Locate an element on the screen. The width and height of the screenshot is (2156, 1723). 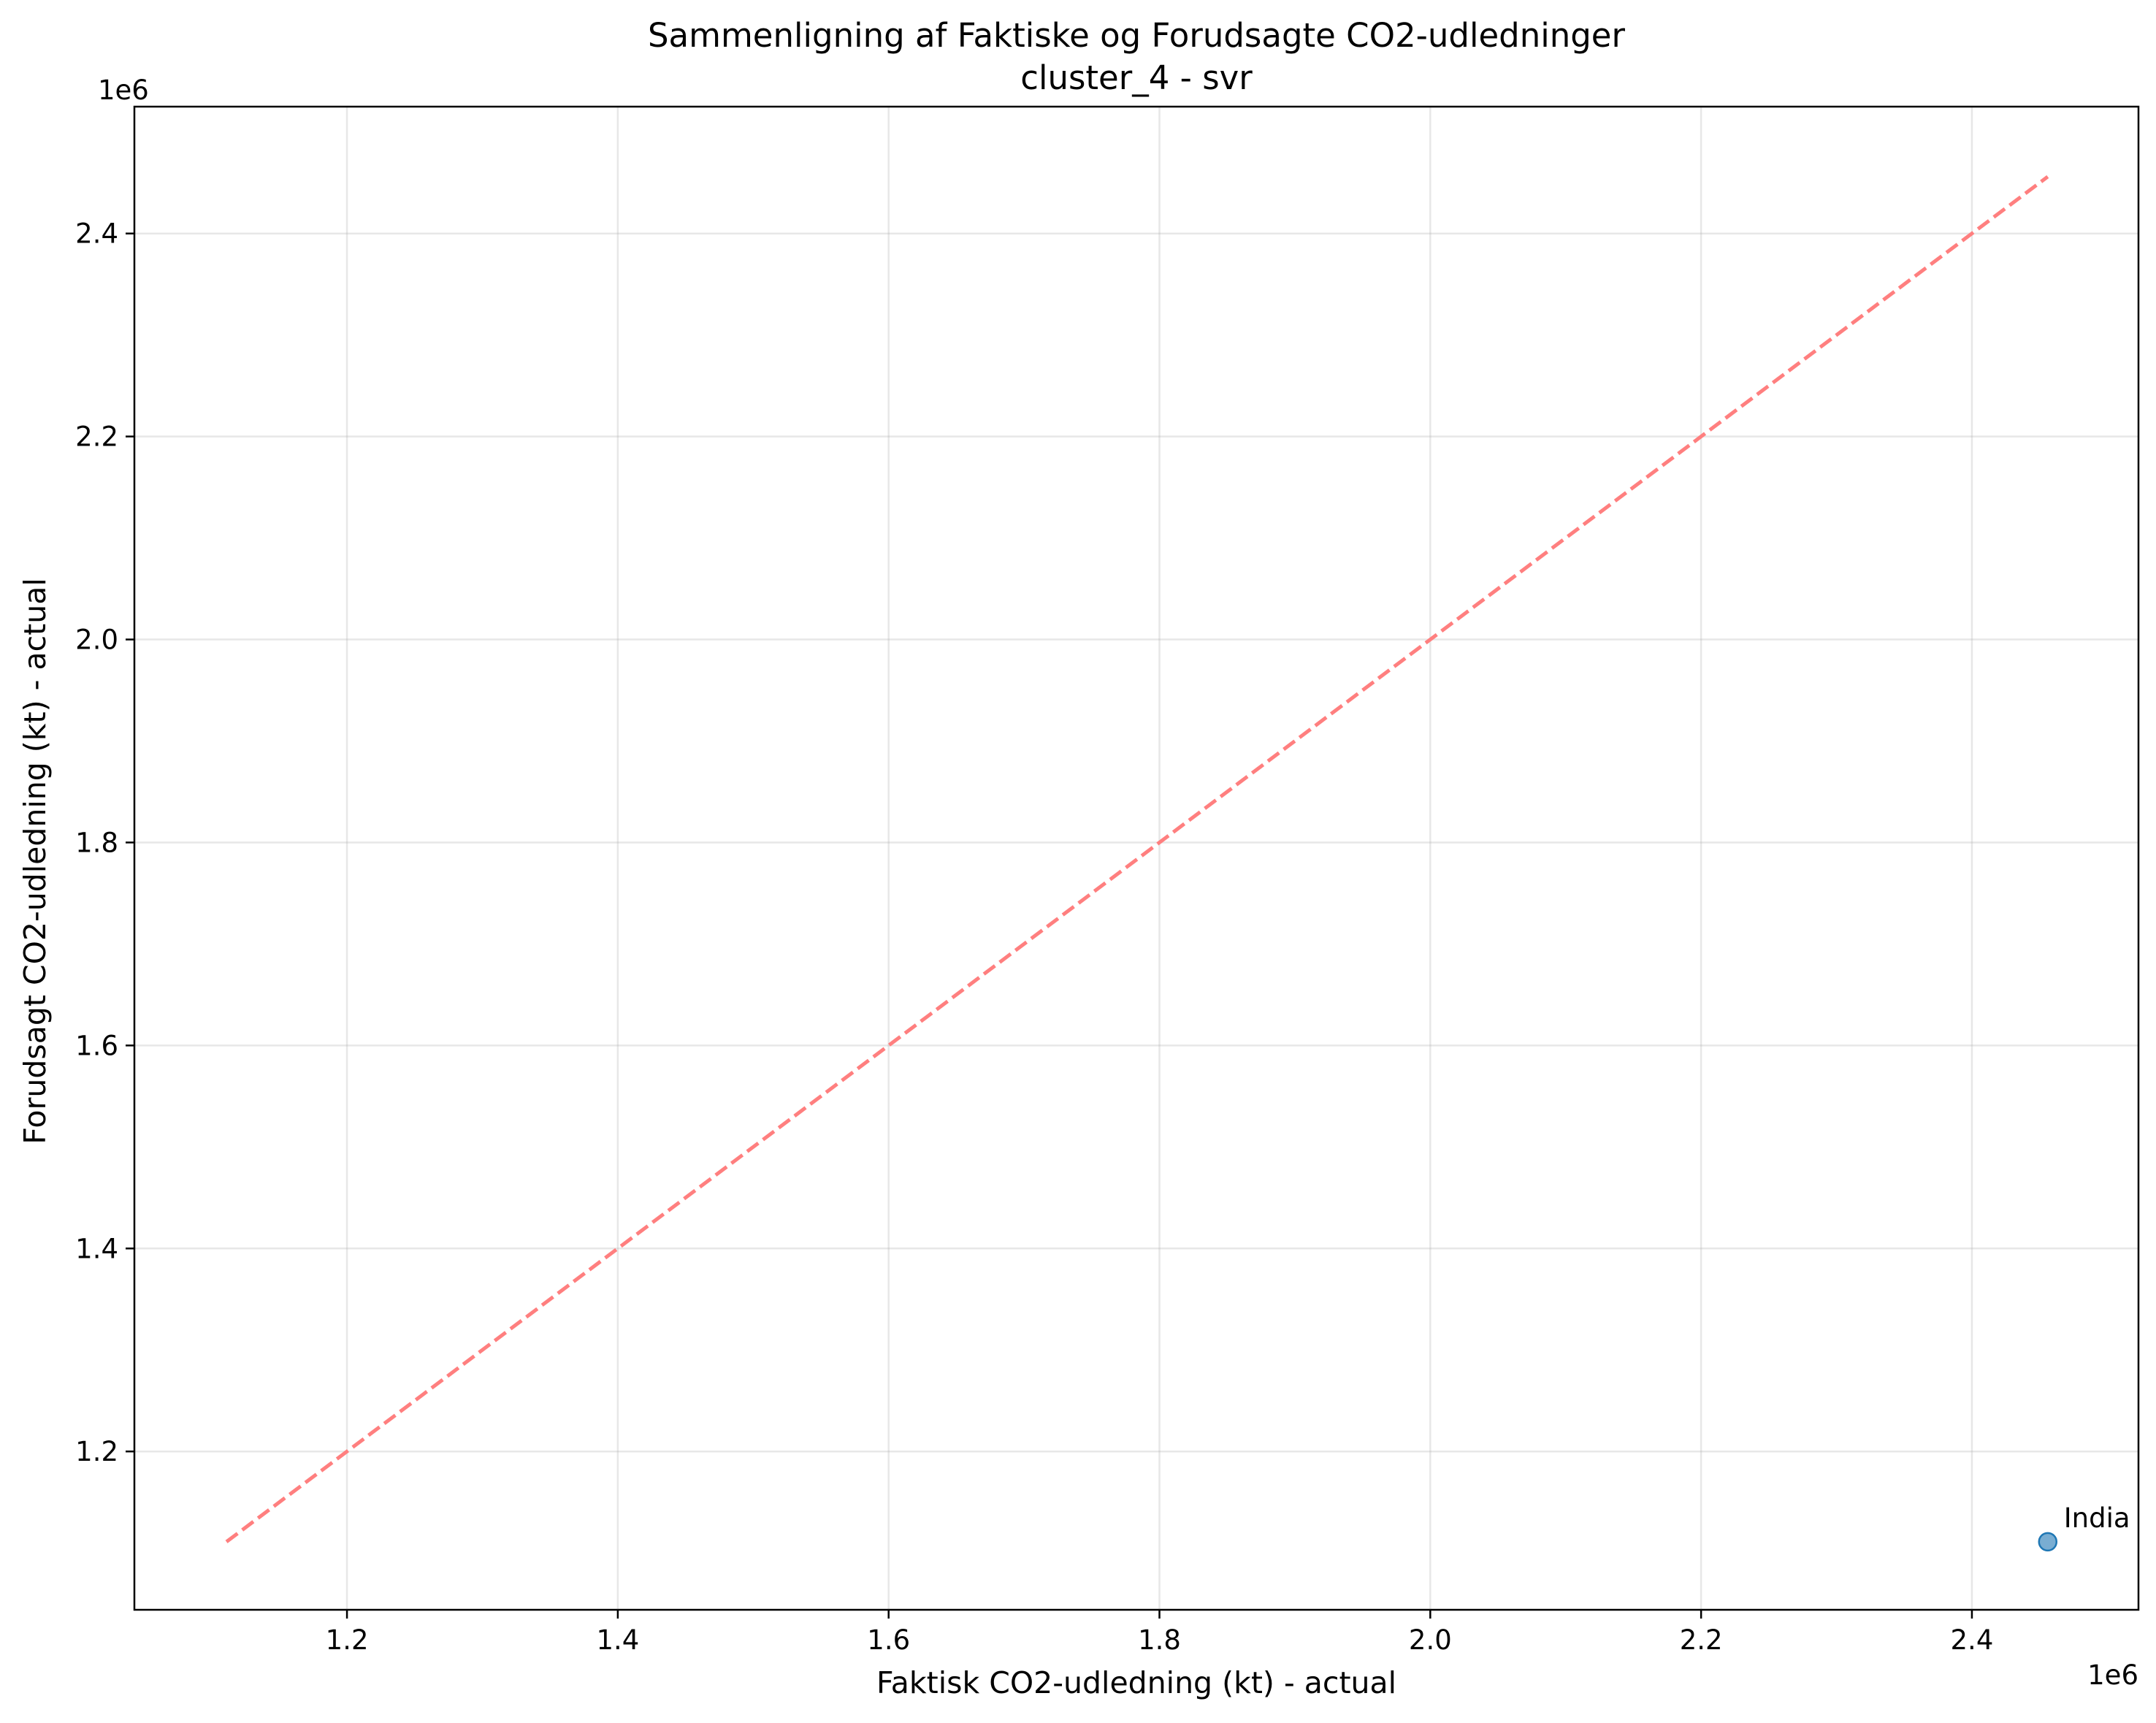
data-points: India is located at coordinates (2084, 1527).